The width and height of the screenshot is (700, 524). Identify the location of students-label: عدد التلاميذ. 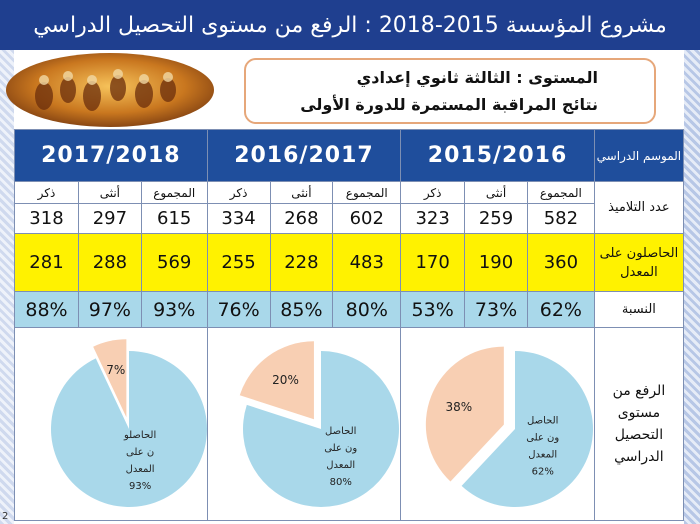
(639, 207).